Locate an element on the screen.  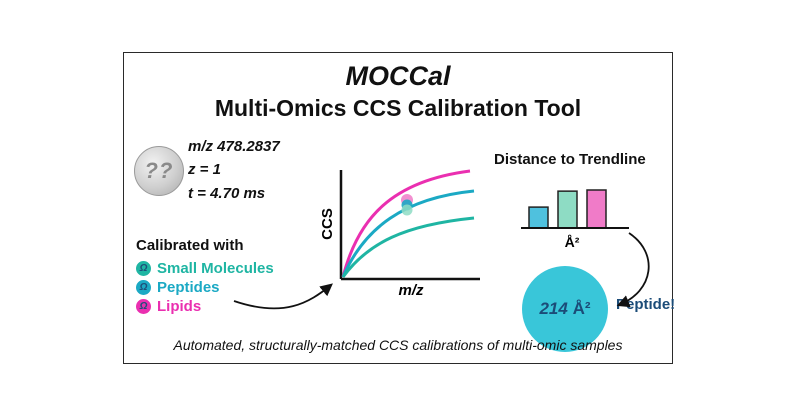
legend-label: Small Molecules is located at coordinates (215, 268).